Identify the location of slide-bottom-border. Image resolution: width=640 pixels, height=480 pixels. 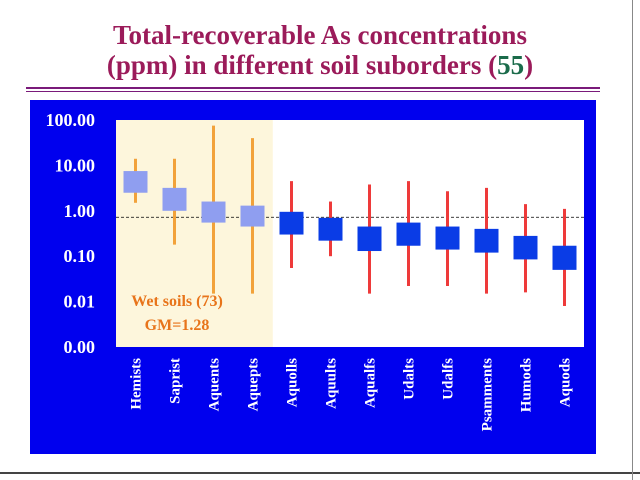
(320, 473).